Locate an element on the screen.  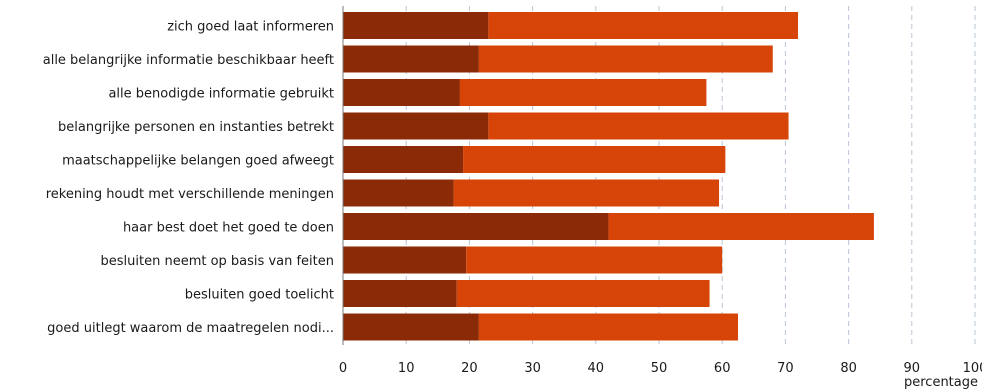
x-axis-title: percentage is located at coordinates (941, 382).